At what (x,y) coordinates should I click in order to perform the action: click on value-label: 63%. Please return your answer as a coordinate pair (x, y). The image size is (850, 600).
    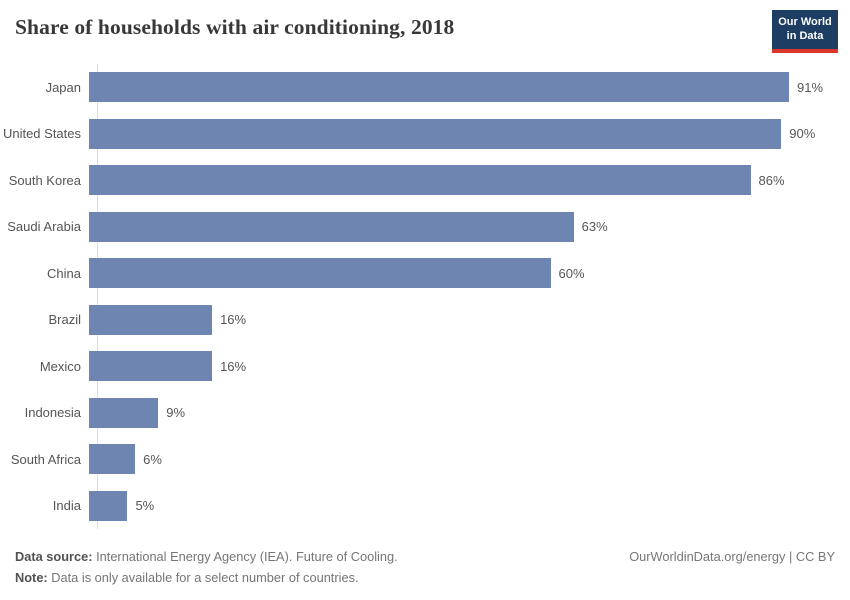
    Looking at the image, I should click on (594, 227).